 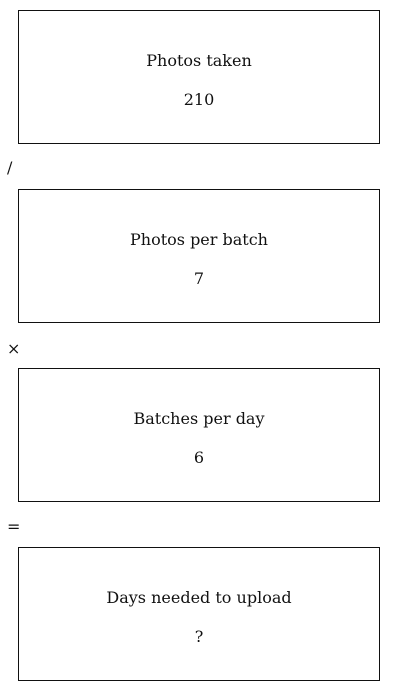 I want to click on photos-per-batch-label: Photos per batch, so click(x=199, y=239).